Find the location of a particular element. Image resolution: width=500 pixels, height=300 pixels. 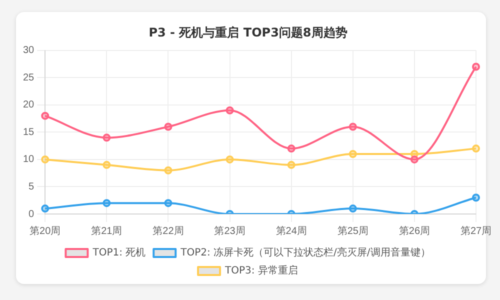

y-tick-label: 15 is located at coordinates (29, 132).